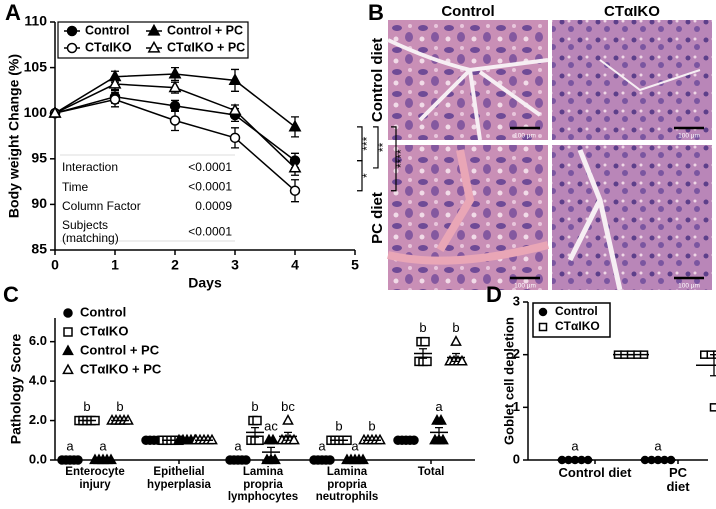 The height and width of the screenshot is (509, 716). Describe the element at coordinates (494, 294) in the screenshot. I see `panel-label: D` at that location.